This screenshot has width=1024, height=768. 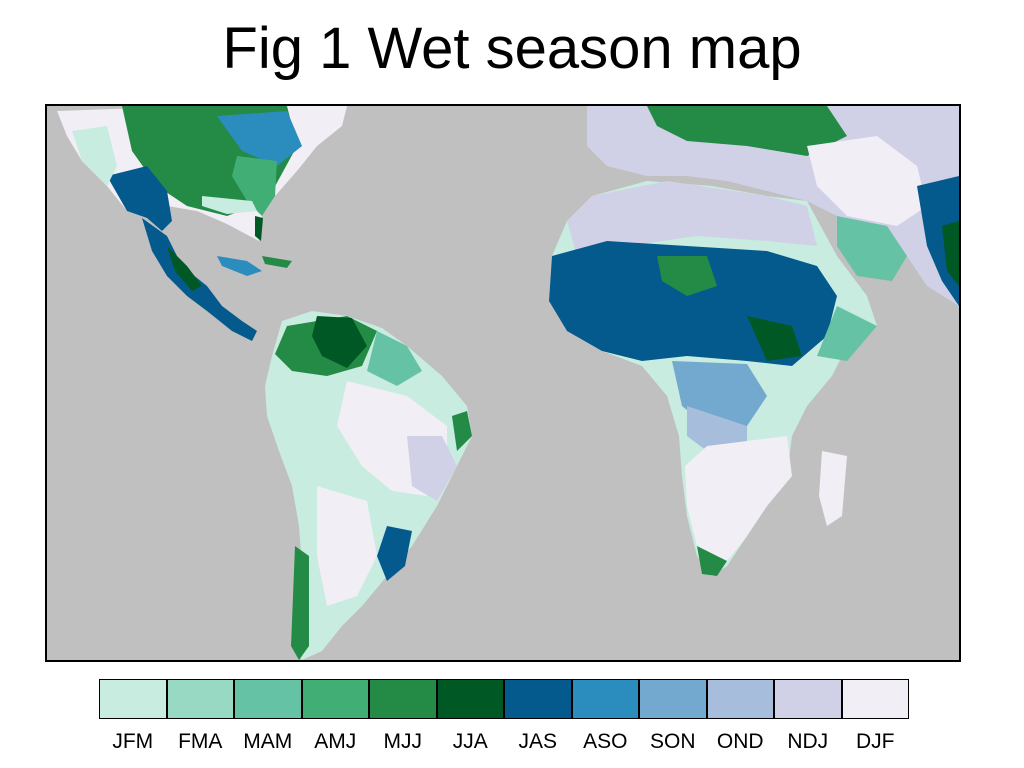 I want to click on legend-color-bar, so click(x=504, y=699).